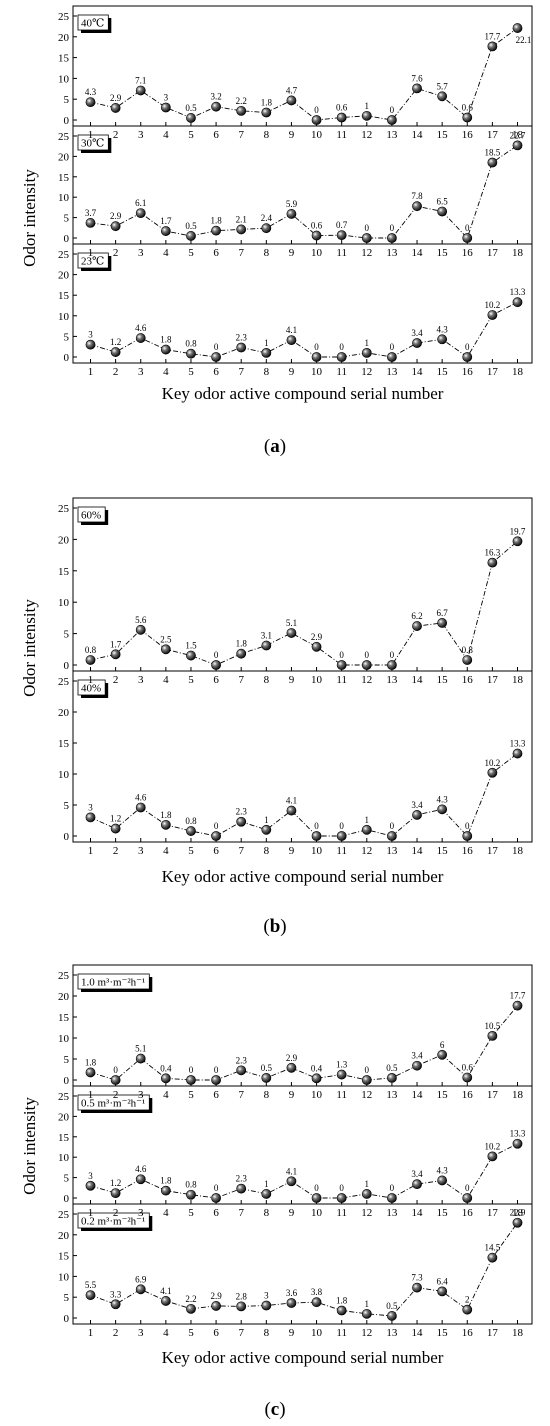 The width and height of the screenshot is (550, 1426). What do you see at coordinates (91, 1213) in the screenshot?
I see `x-tick-label: 1` at bounding box center [91, 1213].